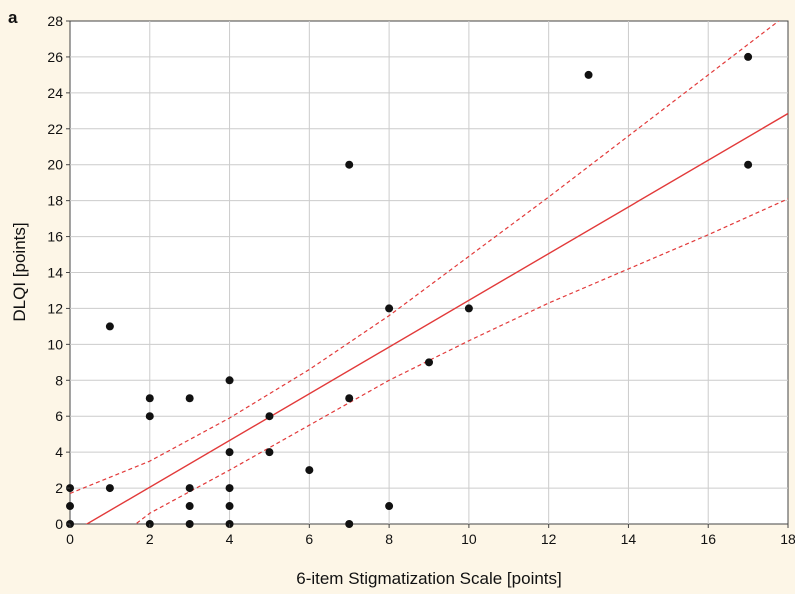 Image resolution: width=795 pixels, height=594 pixels. Describe the element at coordinates (55, 129) in the screenshot. I see `y-tick-label: 22` at that location.